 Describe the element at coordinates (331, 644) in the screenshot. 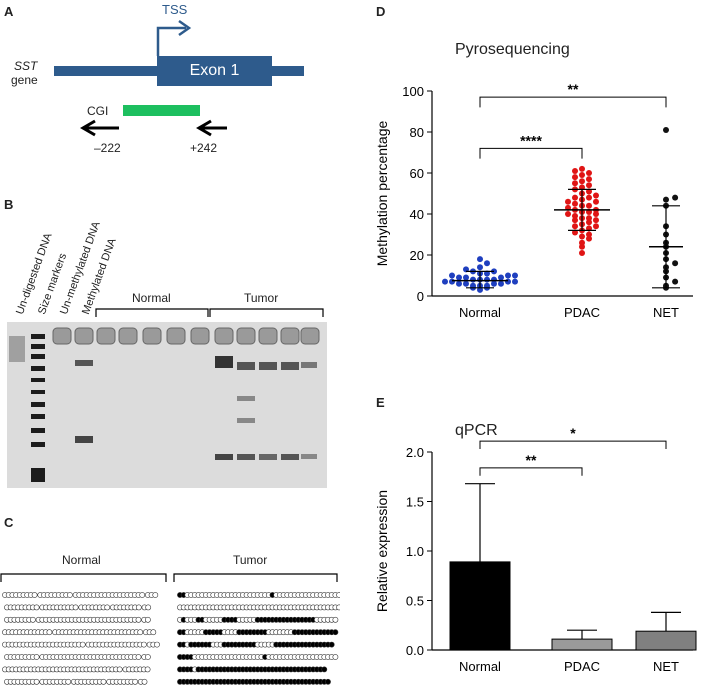

I see `methylated-cpg-dot` at that location.